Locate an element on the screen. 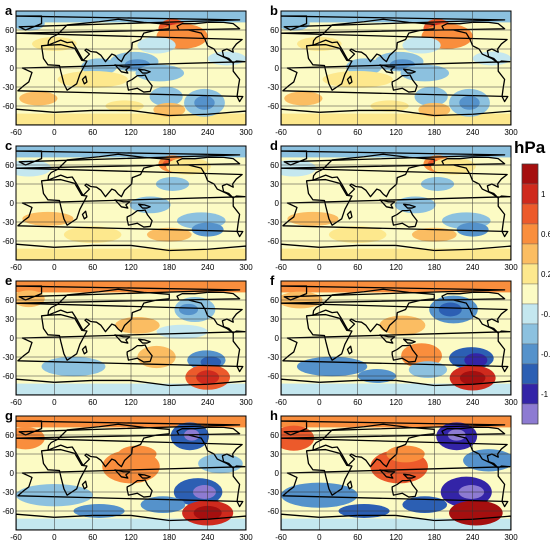 This screenshot has height=551, width=550. colorbar: 1 0.6 0.2 -0.2 -0.6 -1 is located at coordinates (530, 308).